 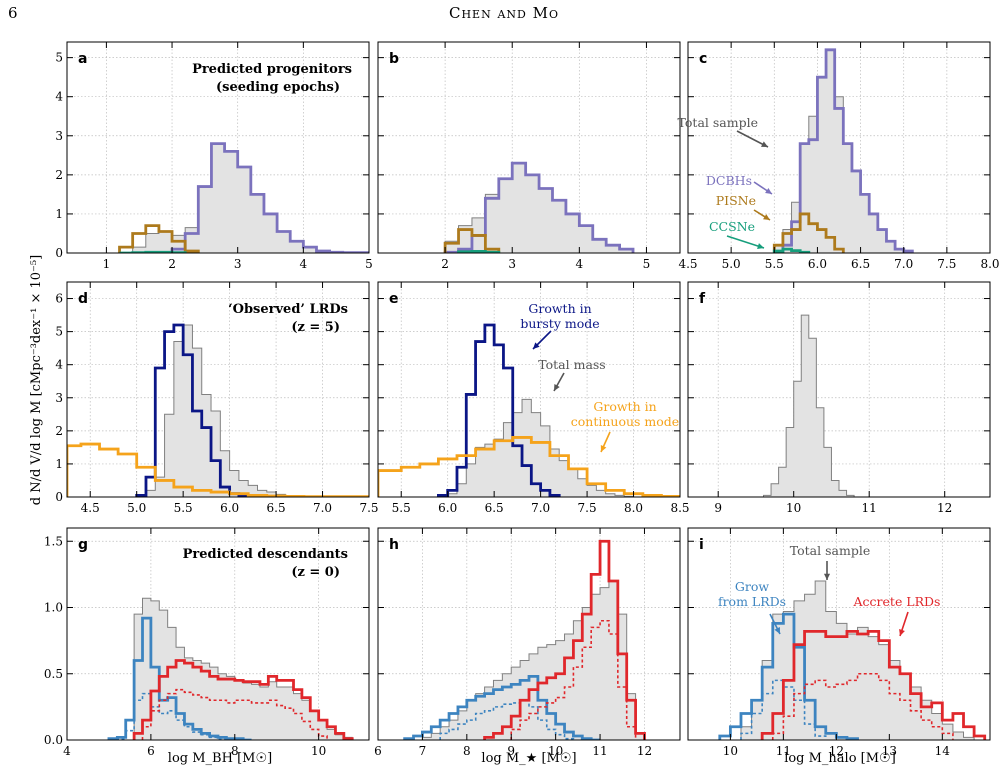 What do you see at coordinates (59, 398) in the screenshot?
I see `y-tick-label: 3` at bounding box center [59, 398].